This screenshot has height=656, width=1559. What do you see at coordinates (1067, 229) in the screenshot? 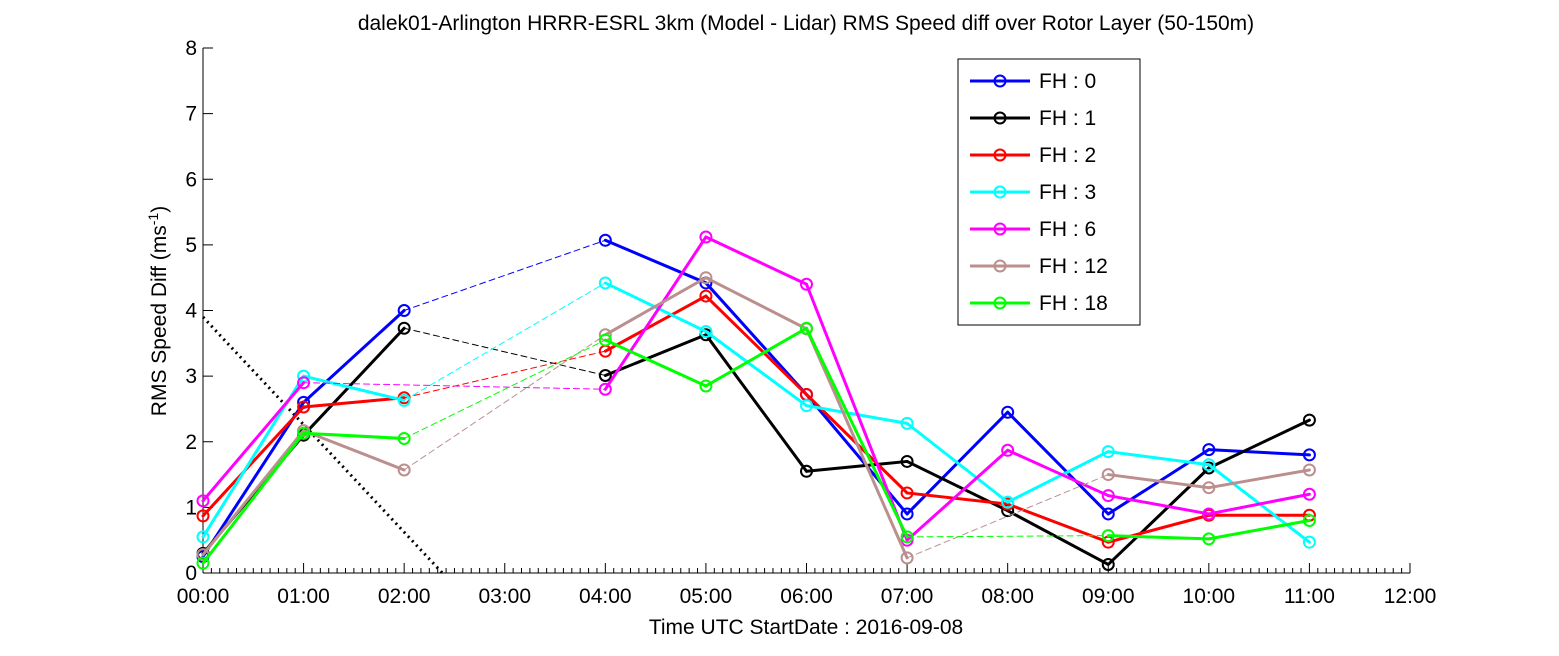
I see `legend-entry-label: FH : 6` at bounding box center [1067, 229].